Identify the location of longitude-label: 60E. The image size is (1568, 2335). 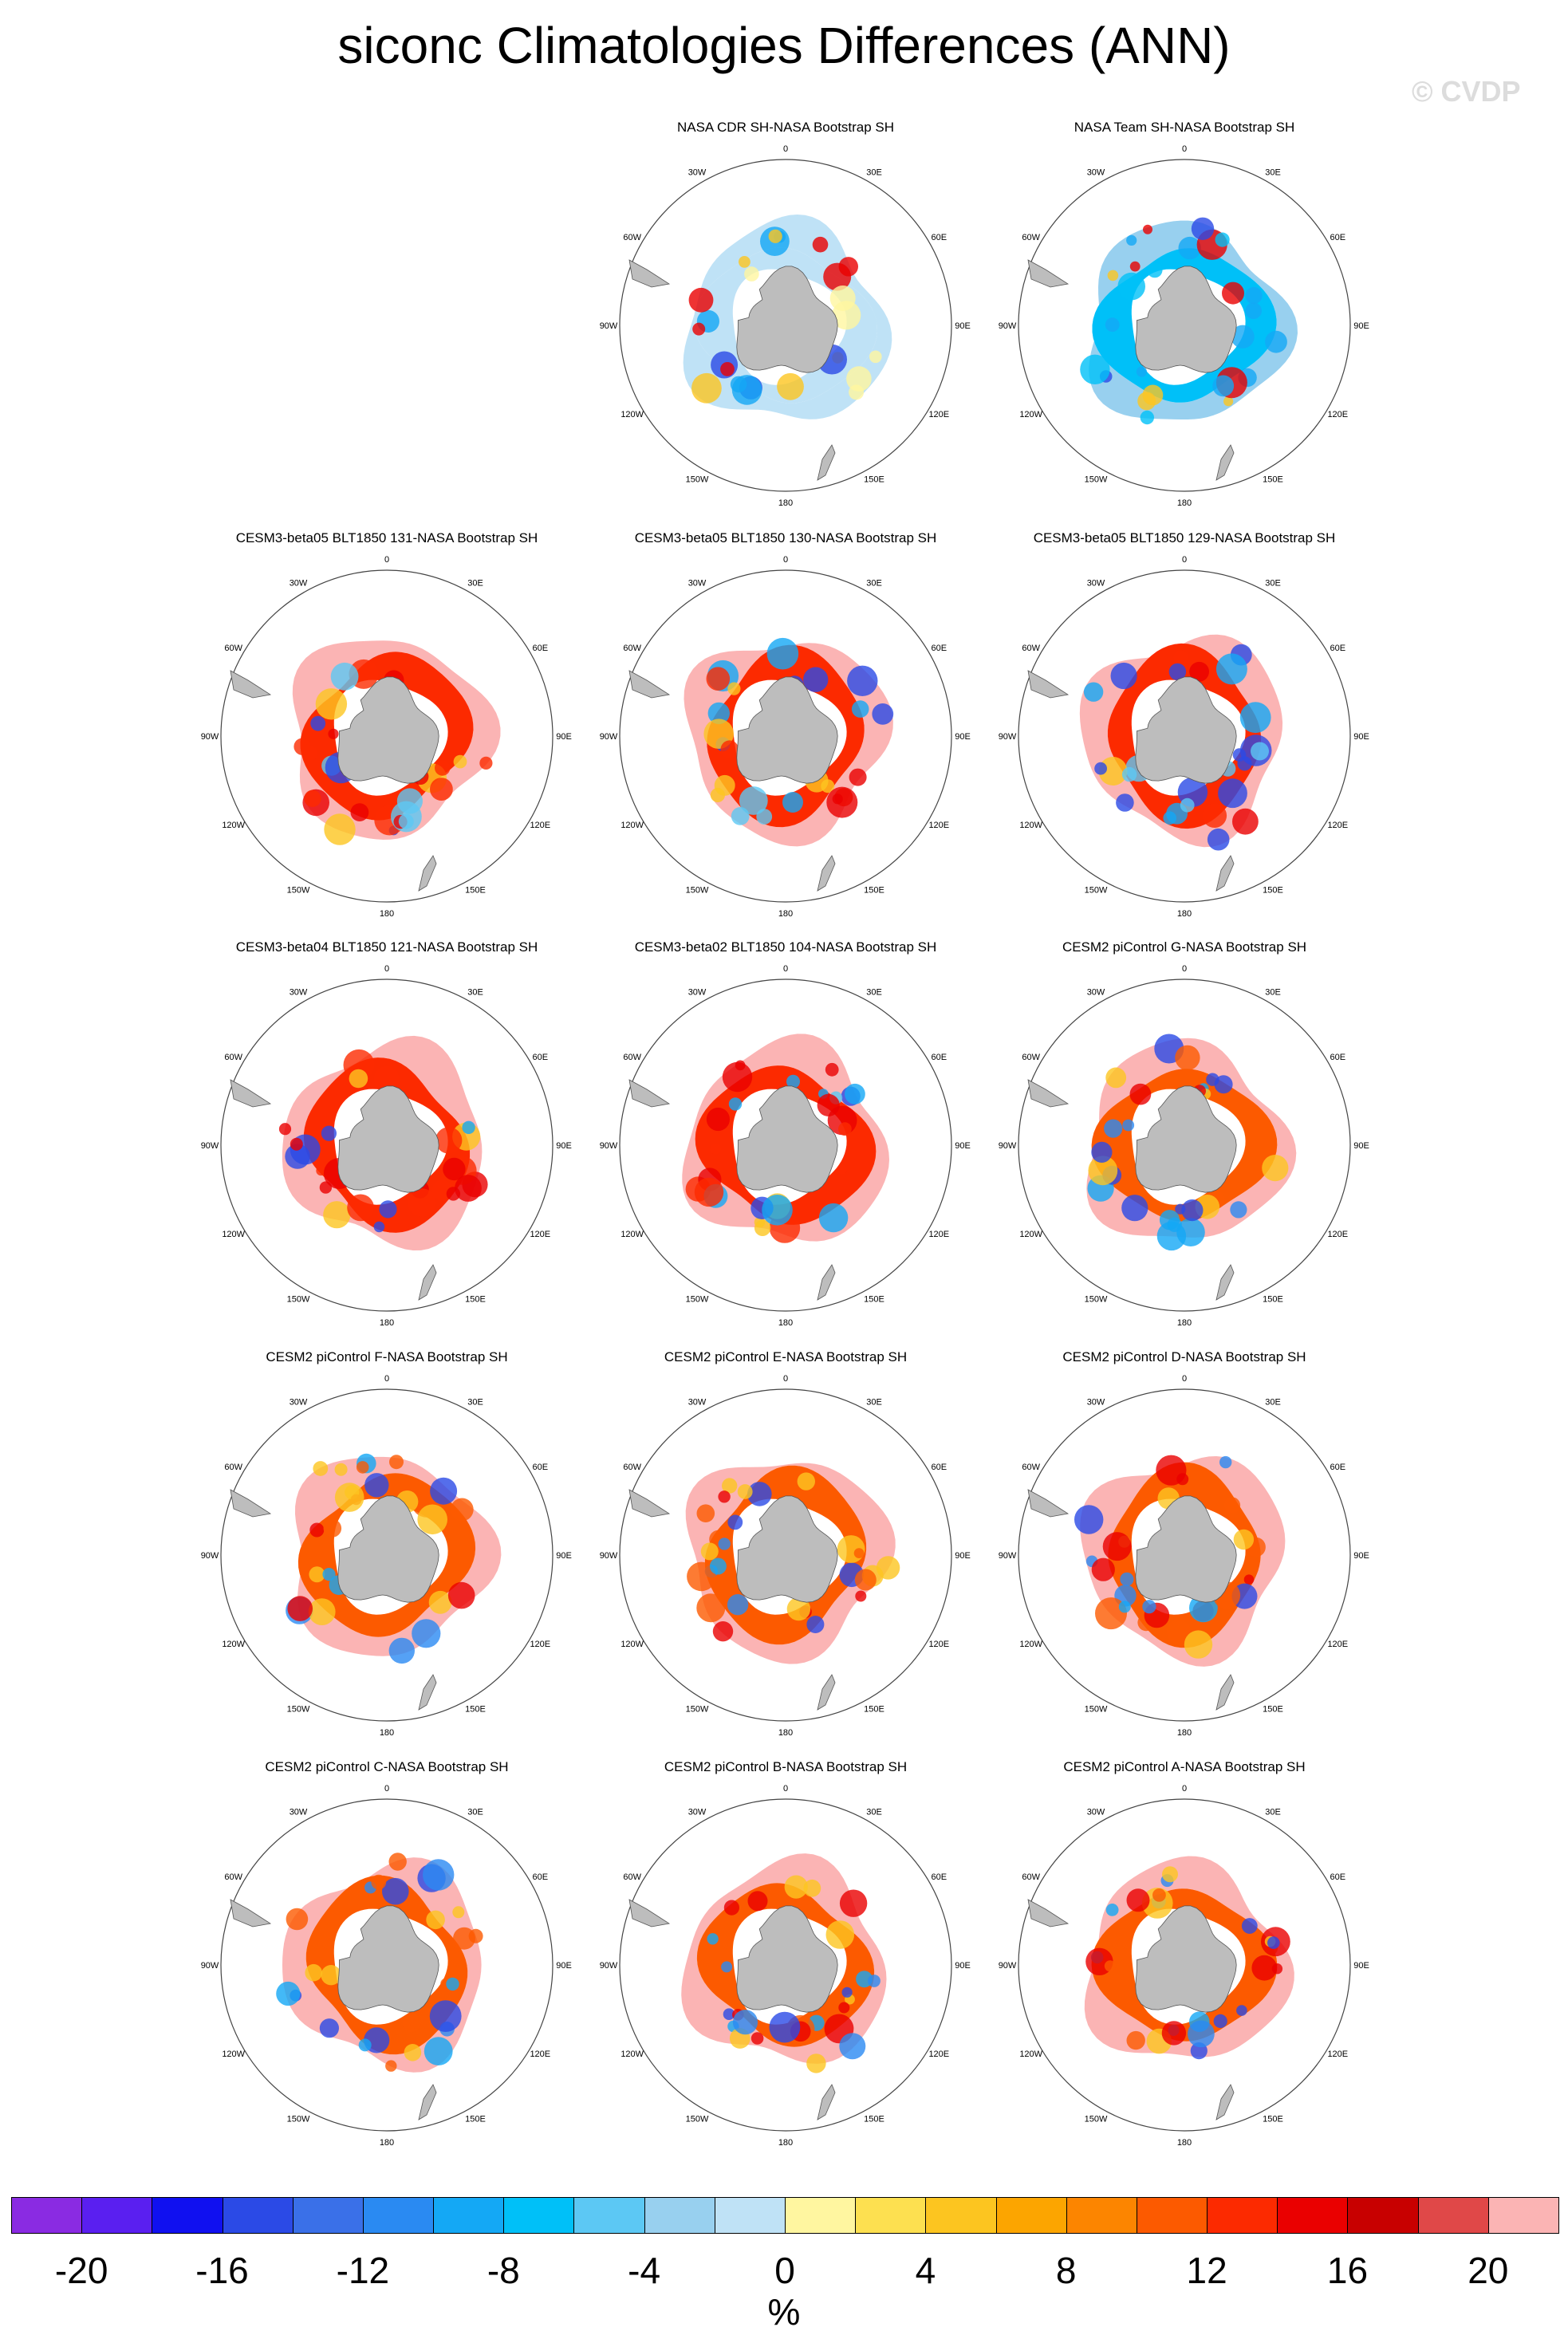
(541, 1467).